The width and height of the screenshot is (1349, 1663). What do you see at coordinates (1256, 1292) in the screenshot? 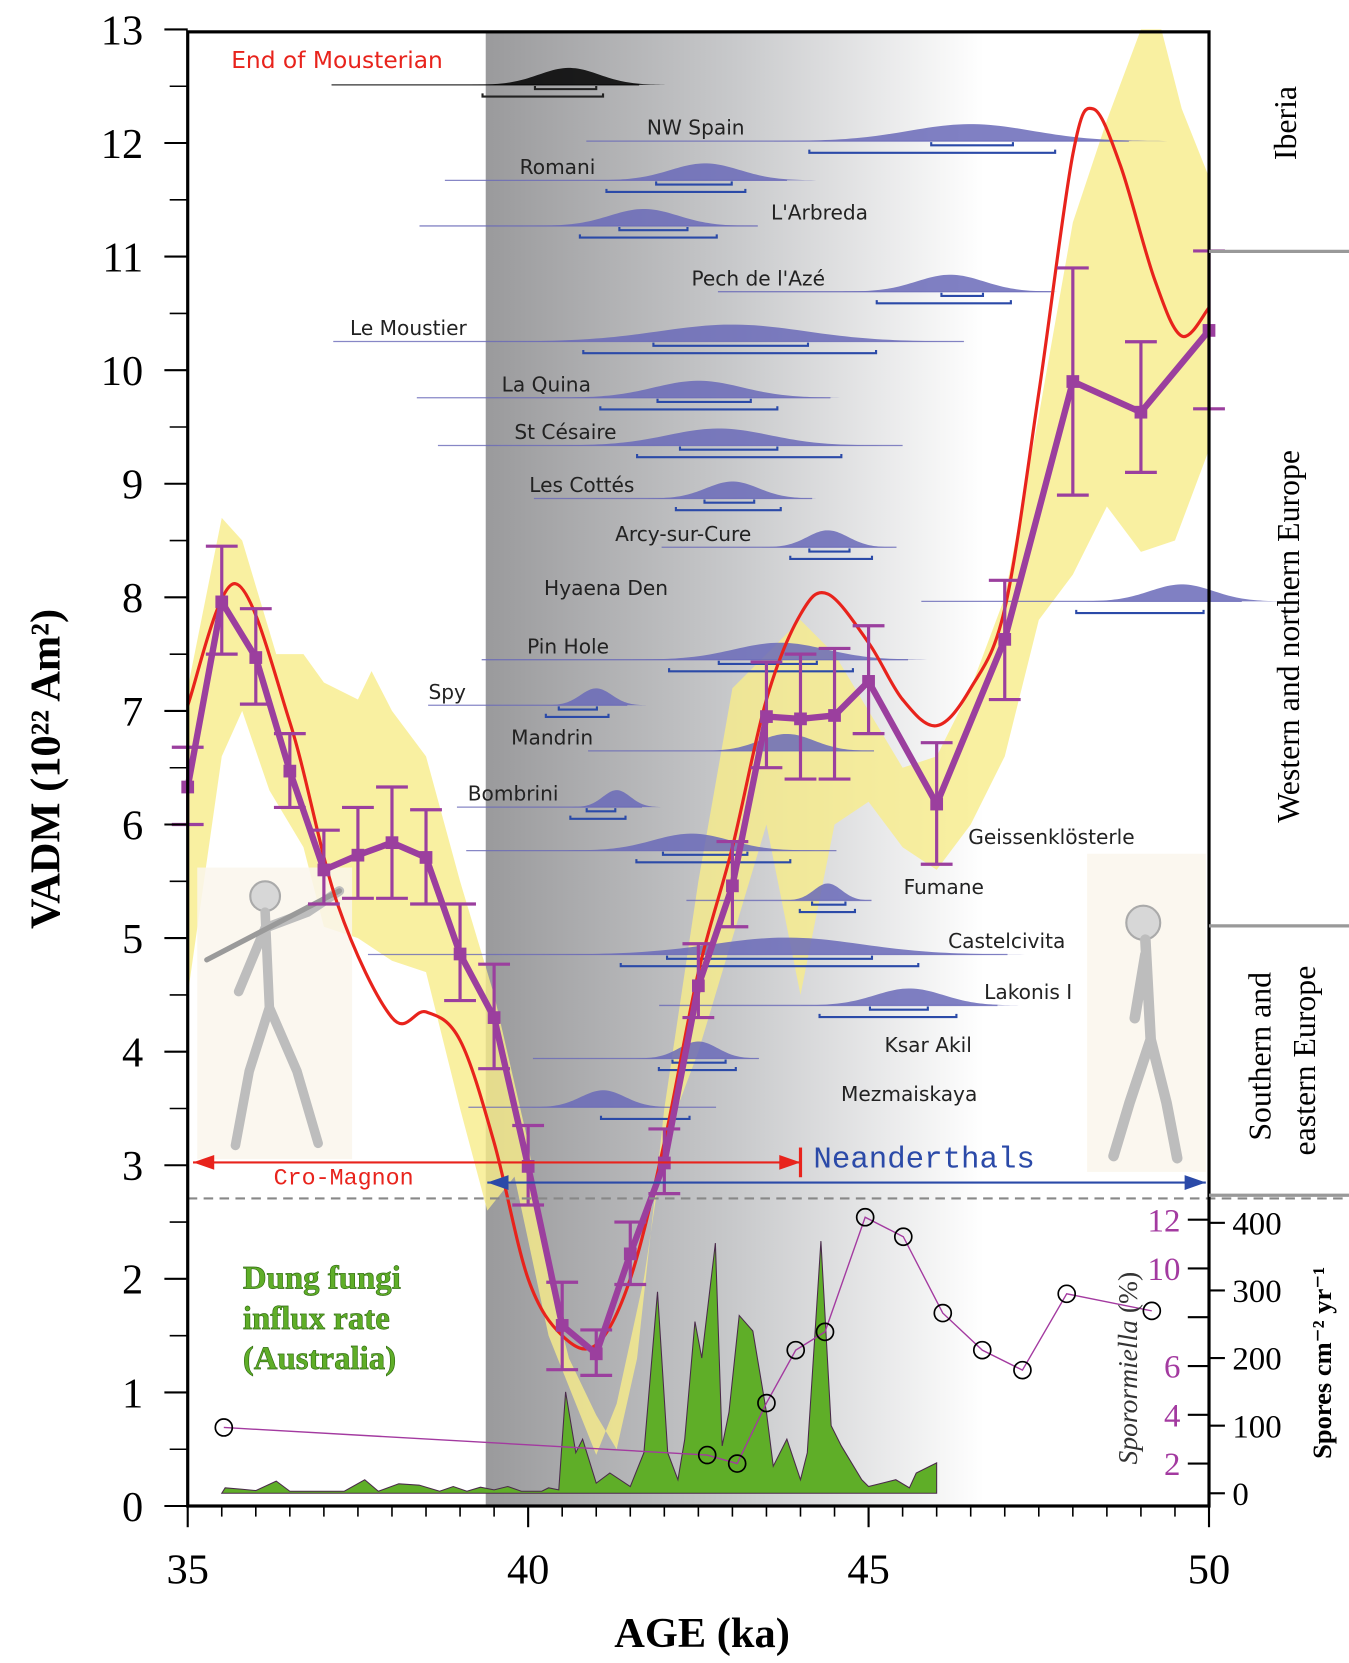
I see `spores-tick-label-3: 300` at bounding box center [1256, 1292].